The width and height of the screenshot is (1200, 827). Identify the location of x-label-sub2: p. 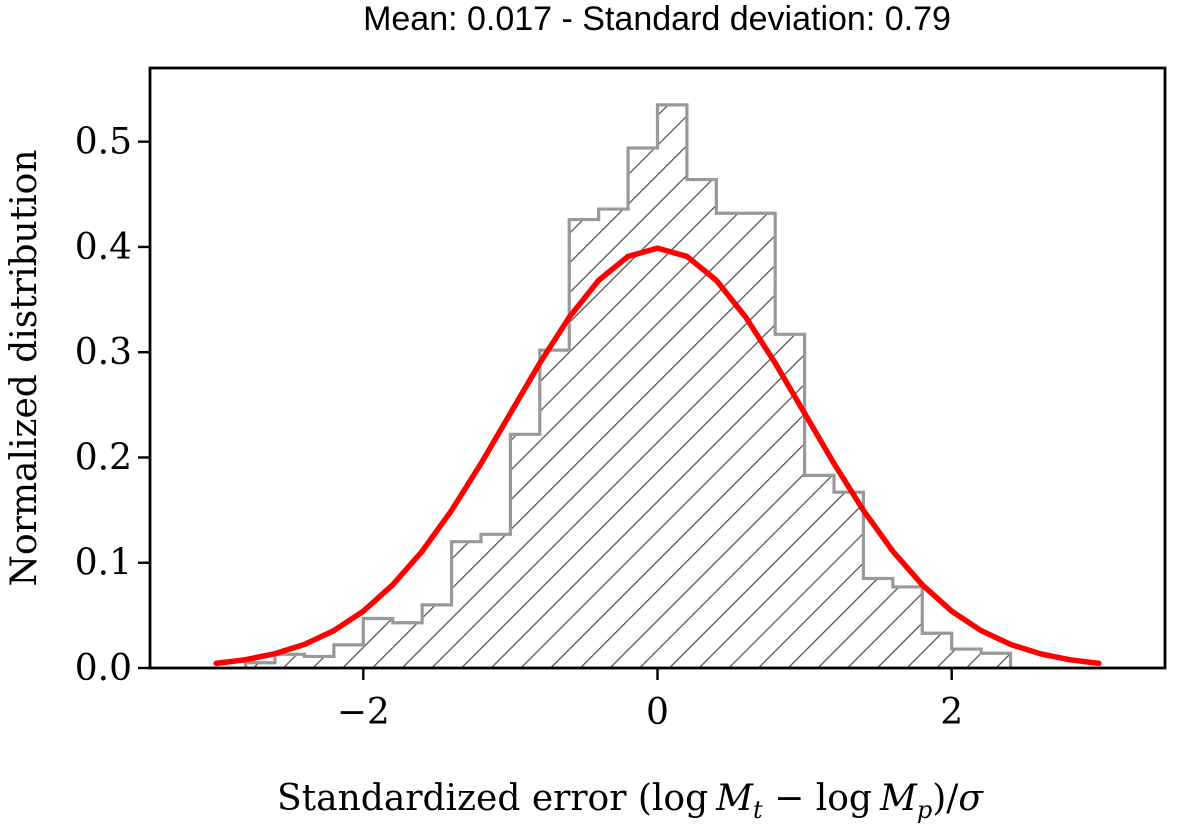
(924, 810).